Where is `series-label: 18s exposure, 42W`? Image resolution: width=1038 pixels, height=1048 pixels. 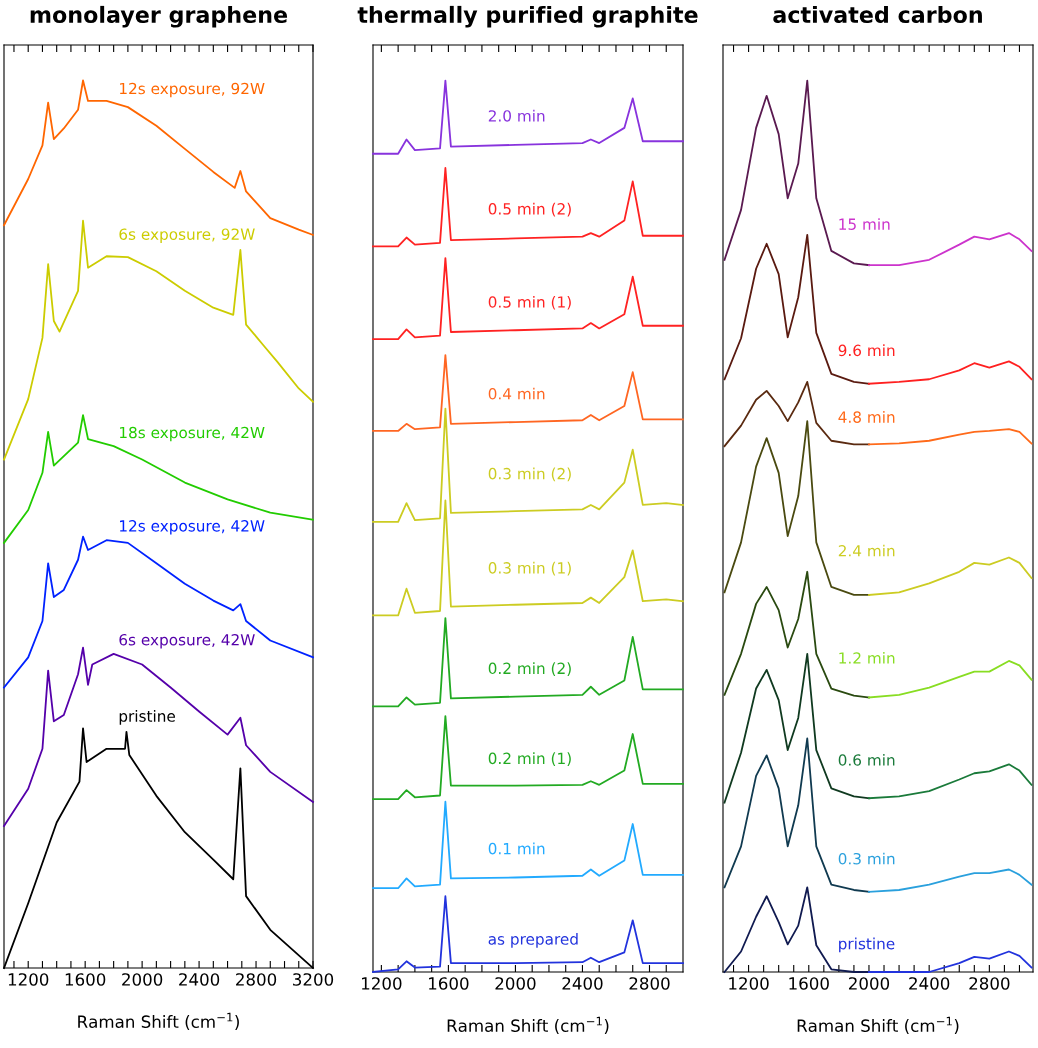
series-label: 18s exposure, 42W is located at coordinates (192, 434).